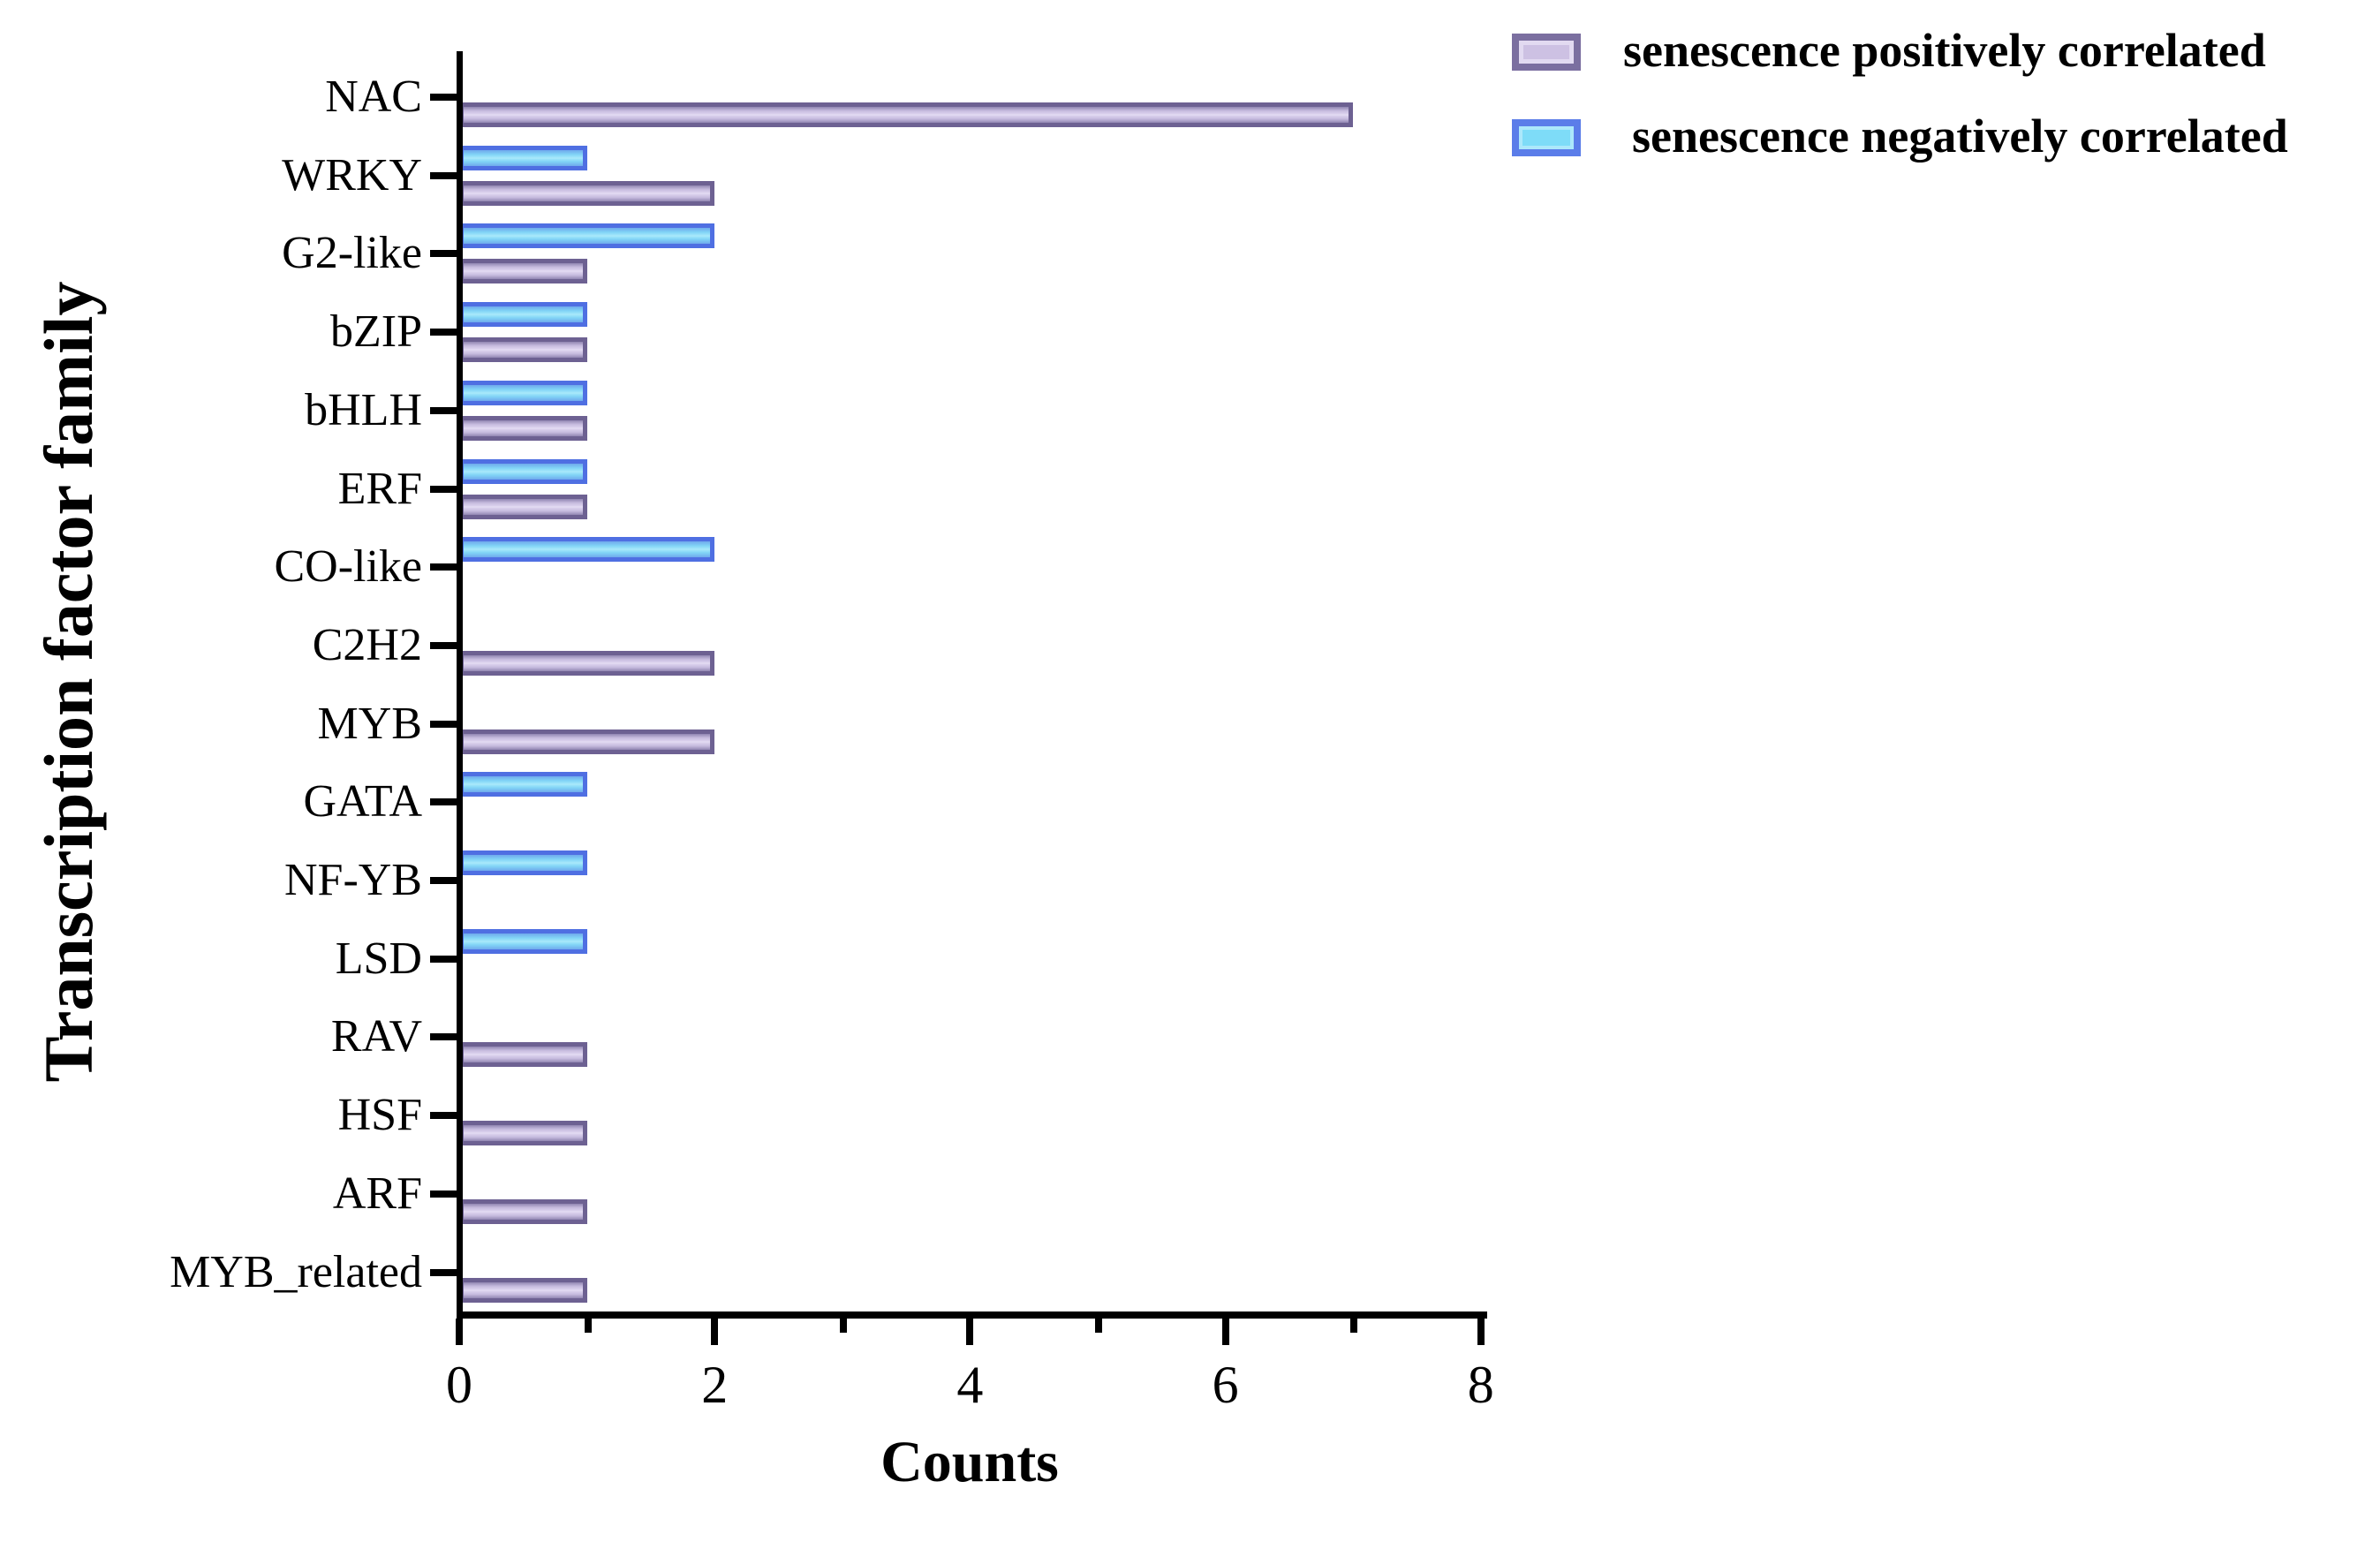 This screenshot has height=1542, width=2380. What do you see at coordinates (460, 685) in the screenshot?
I see `y-axis-line` at bounding box center [460, 685].